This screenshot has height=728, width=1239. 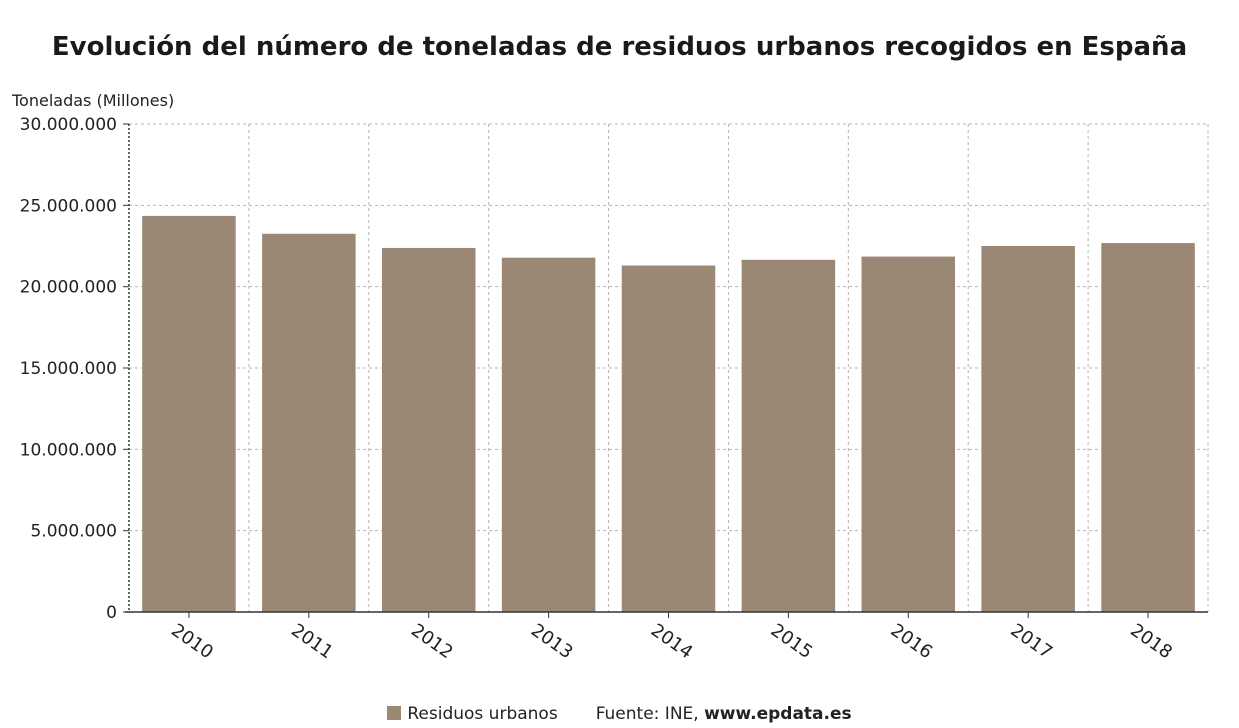 I want to click on y-tick-label-1: 5.000.000, so click(x=73, y=532).